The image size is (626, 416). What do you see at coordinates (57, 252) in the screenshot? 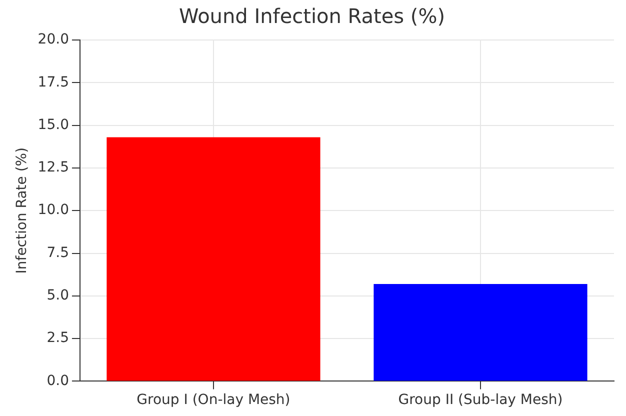
I see `y-tick-label: 7.5` at bounding box center [57, 252].